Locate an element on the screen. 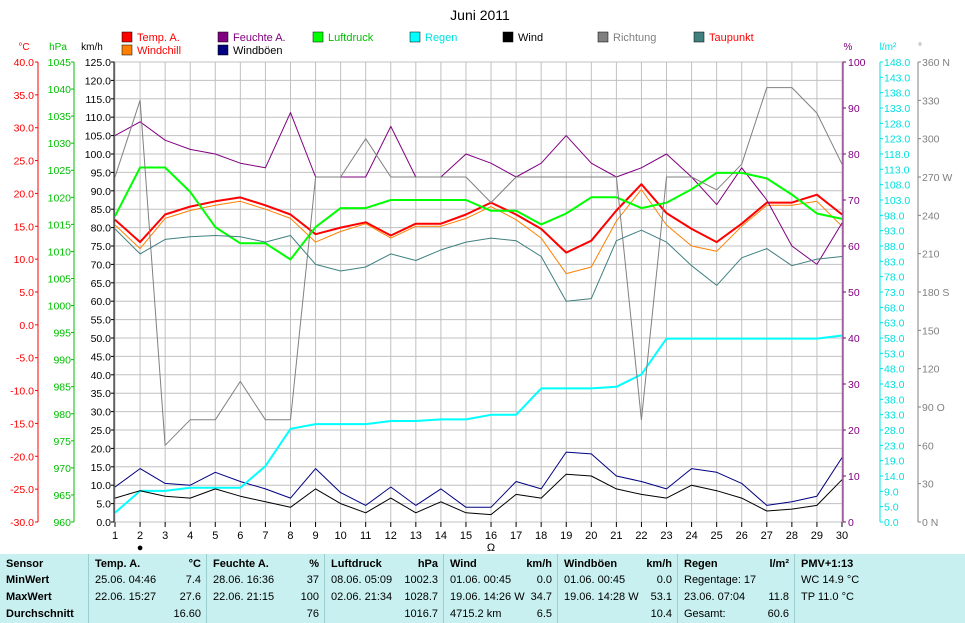 Image resolution: width=965 pixels, height=623 pixels. tick-label-wind: 60.0 is located at coordinates (101, 302).